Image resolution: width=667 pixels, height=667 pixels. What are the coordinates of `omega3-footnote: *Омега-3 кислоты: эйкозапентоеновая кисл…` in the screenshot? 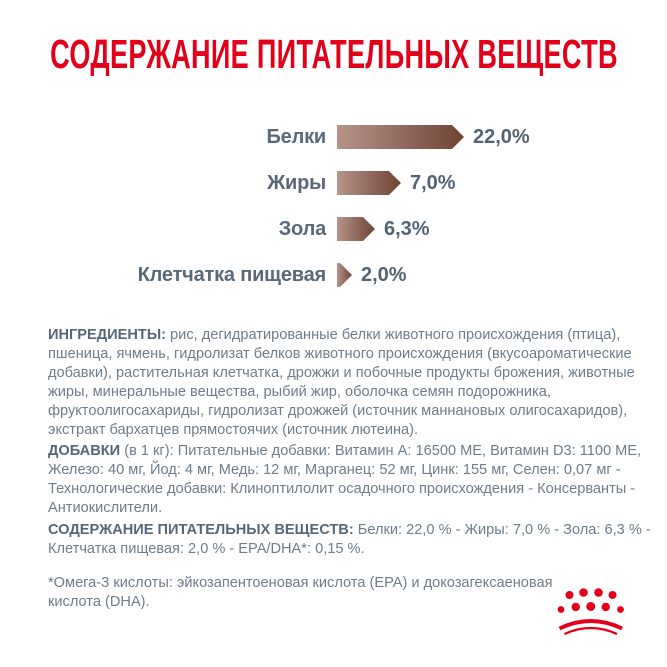 It's located at (354, 593).